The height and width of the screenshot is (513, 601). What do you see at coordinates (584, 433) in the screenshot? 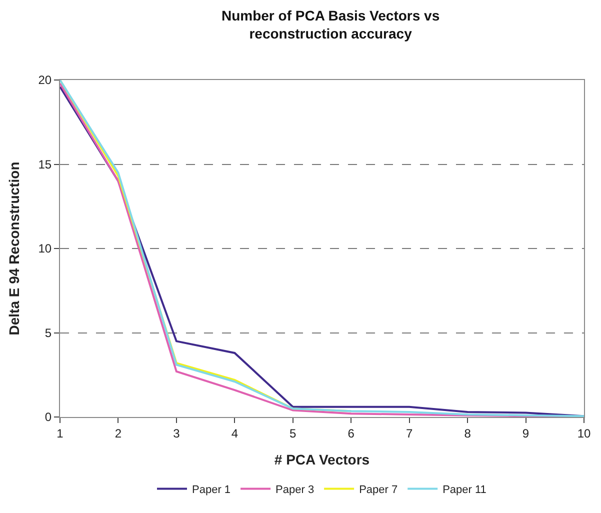
I see `x-tick-label: 10` at bounding box center [584, 433].